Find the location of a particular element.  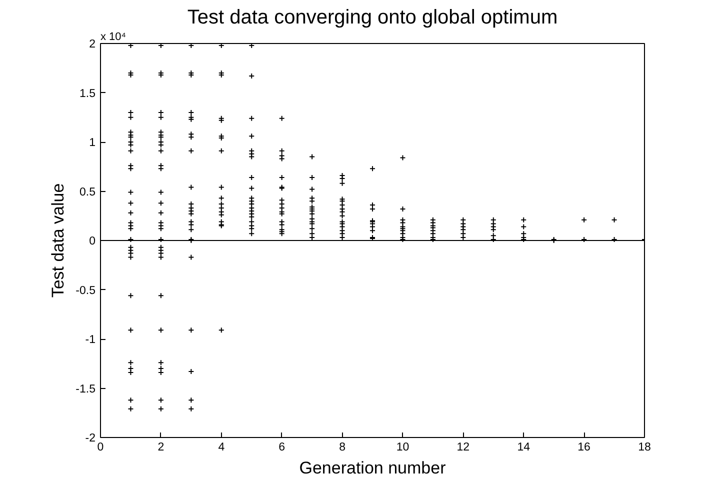

y-tick-label: 0 is located at coordinates (92, 242).